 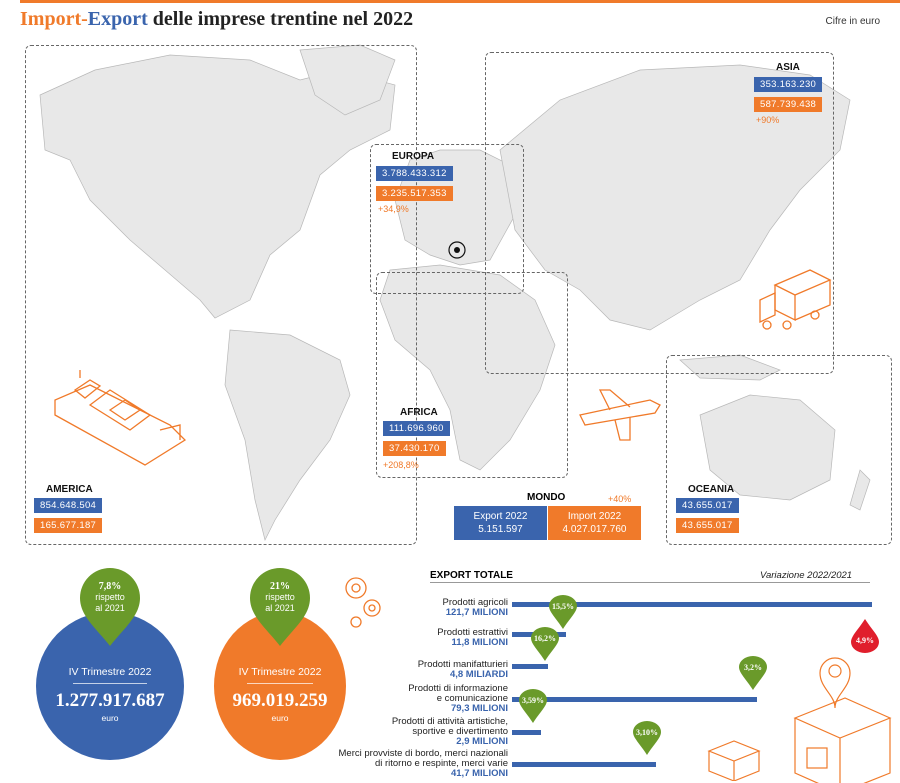 I want to click on box-icon, so click(x=734, y=760).